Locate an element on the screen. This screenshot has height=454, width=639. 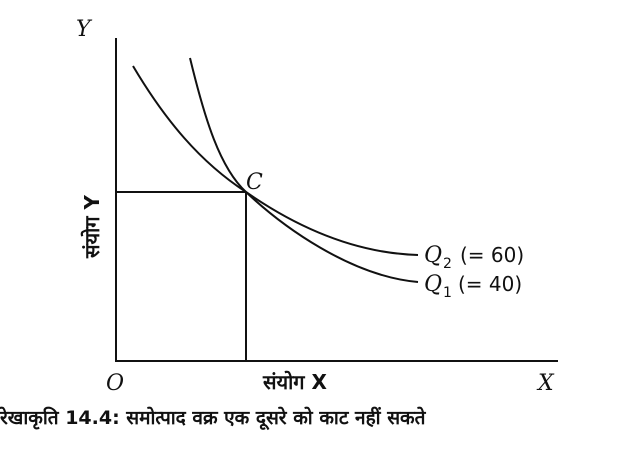
y-axis-title: संयोग Y is located at coordinates (92, 226).